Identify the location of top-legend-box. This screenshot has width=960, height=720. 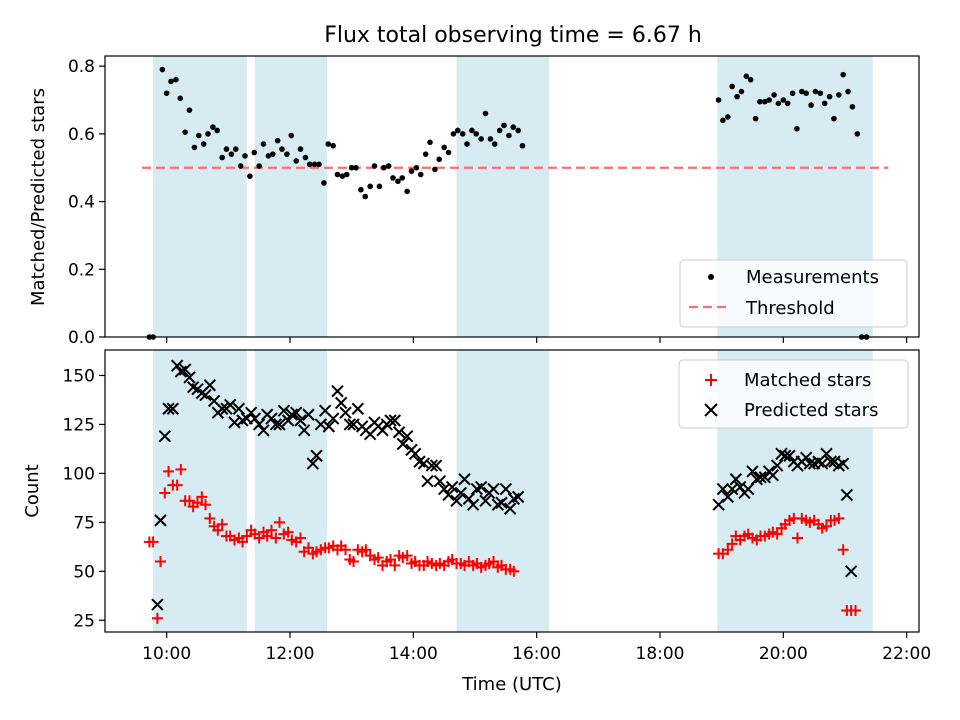
(793, 293).